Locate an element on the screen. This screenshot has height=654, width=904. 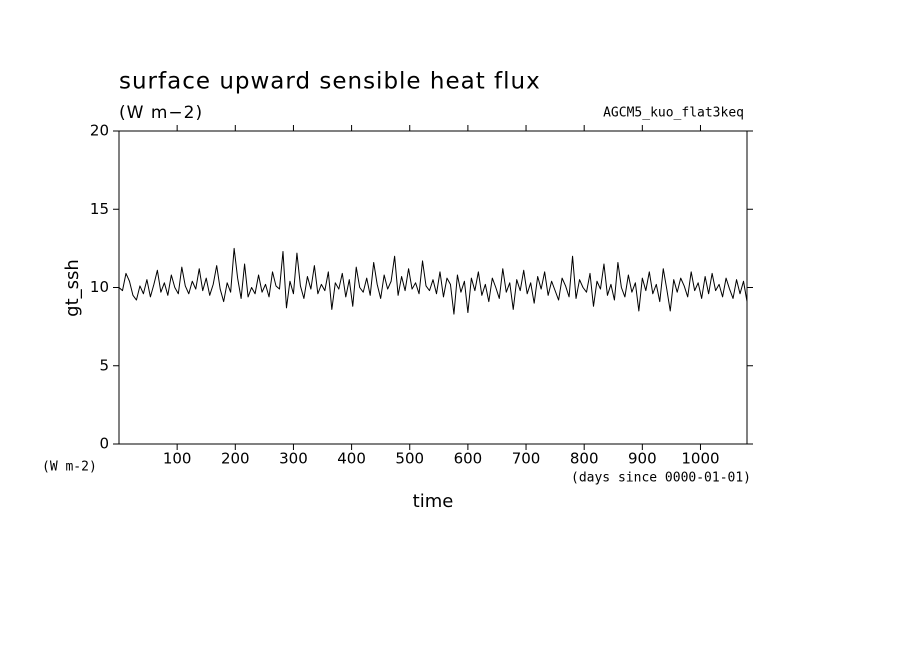
x-axis-label: time is located at coordinates (433, 501).